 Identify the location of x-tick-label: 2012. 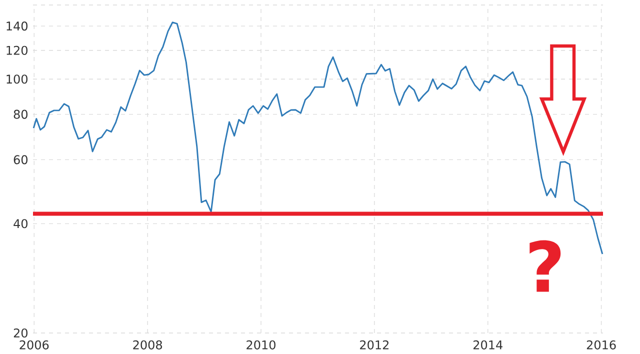
(374, 345).